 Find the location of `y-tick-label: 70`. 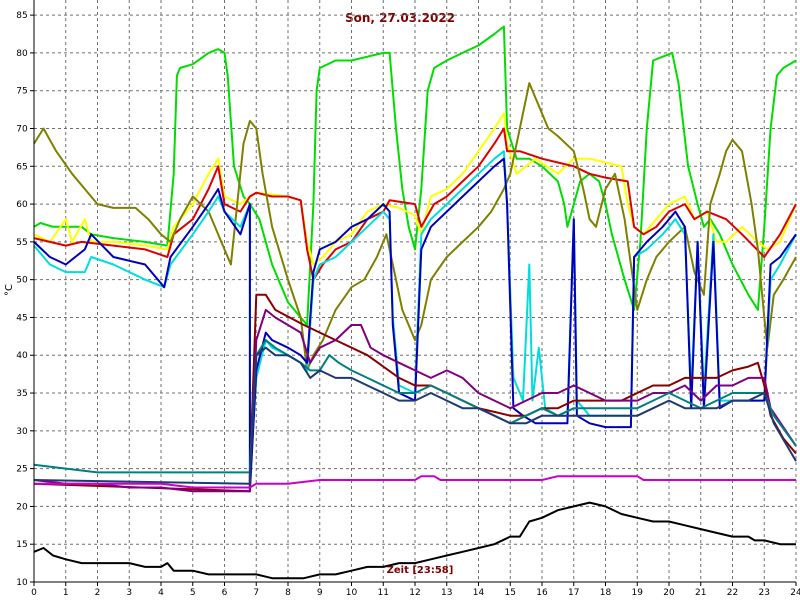

y-tick-label: 70 is located at coordinates (22, 129).